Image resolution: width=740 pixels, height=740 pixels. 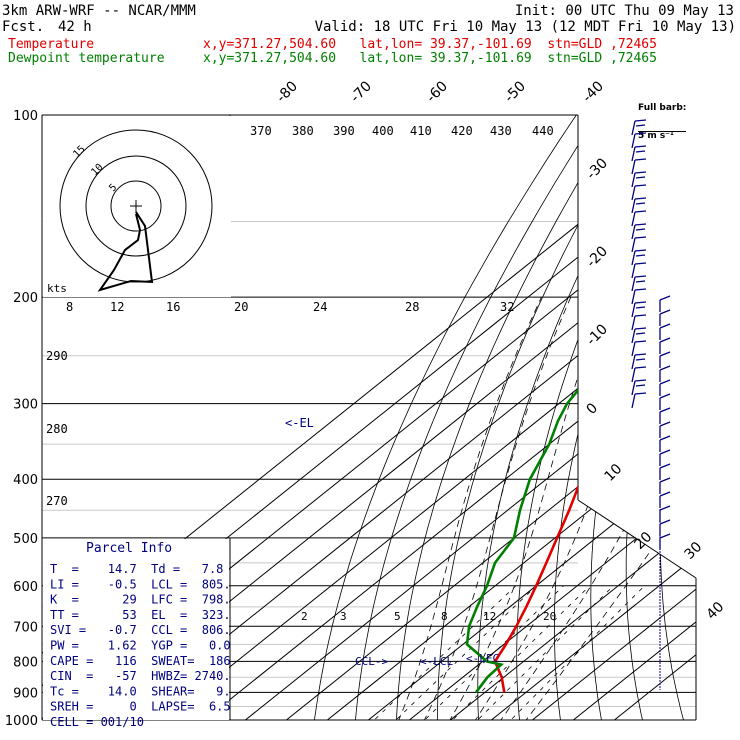 I want to click on mixing-ratio-label: 12, so click(x=489, y=616).